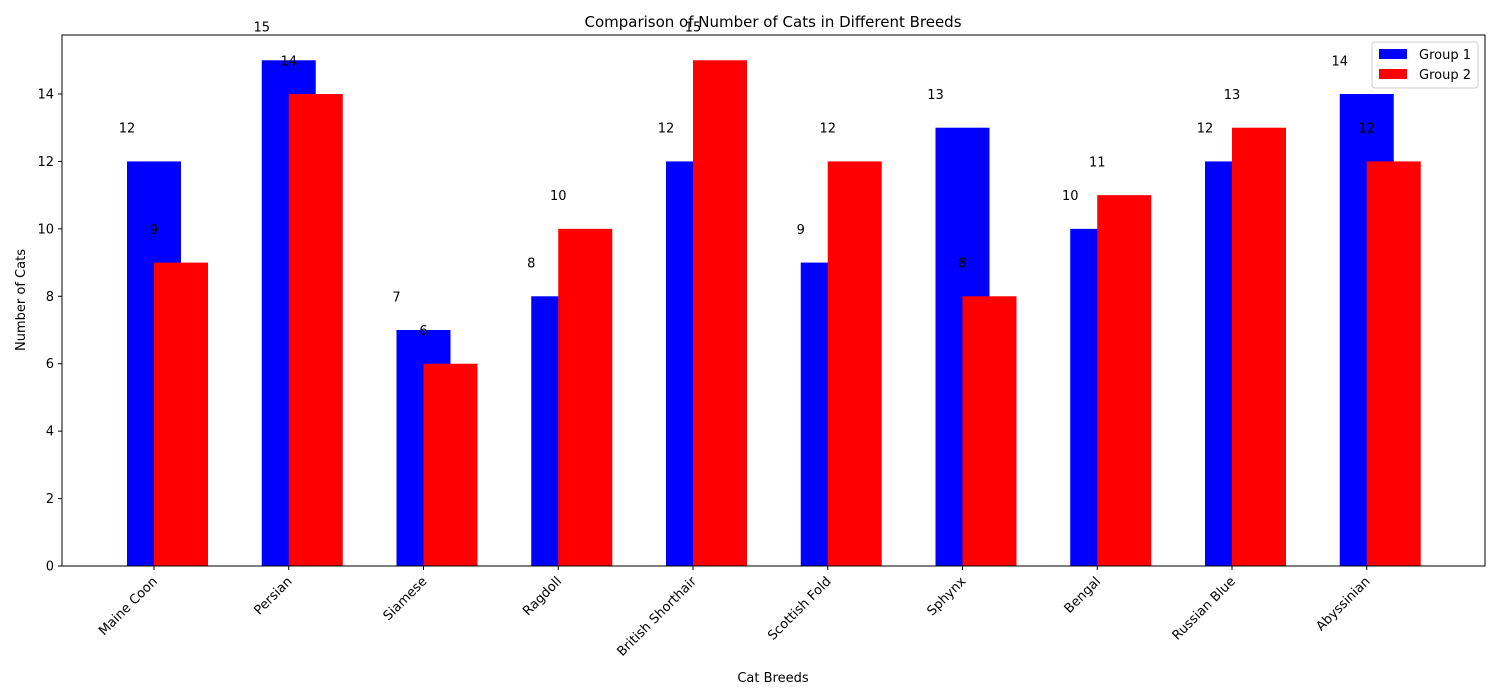  What do you see at coordinates (693, 28) in the screenshot?
I see `data-label-group-2-4: 15` at bounding box center [693, 28].